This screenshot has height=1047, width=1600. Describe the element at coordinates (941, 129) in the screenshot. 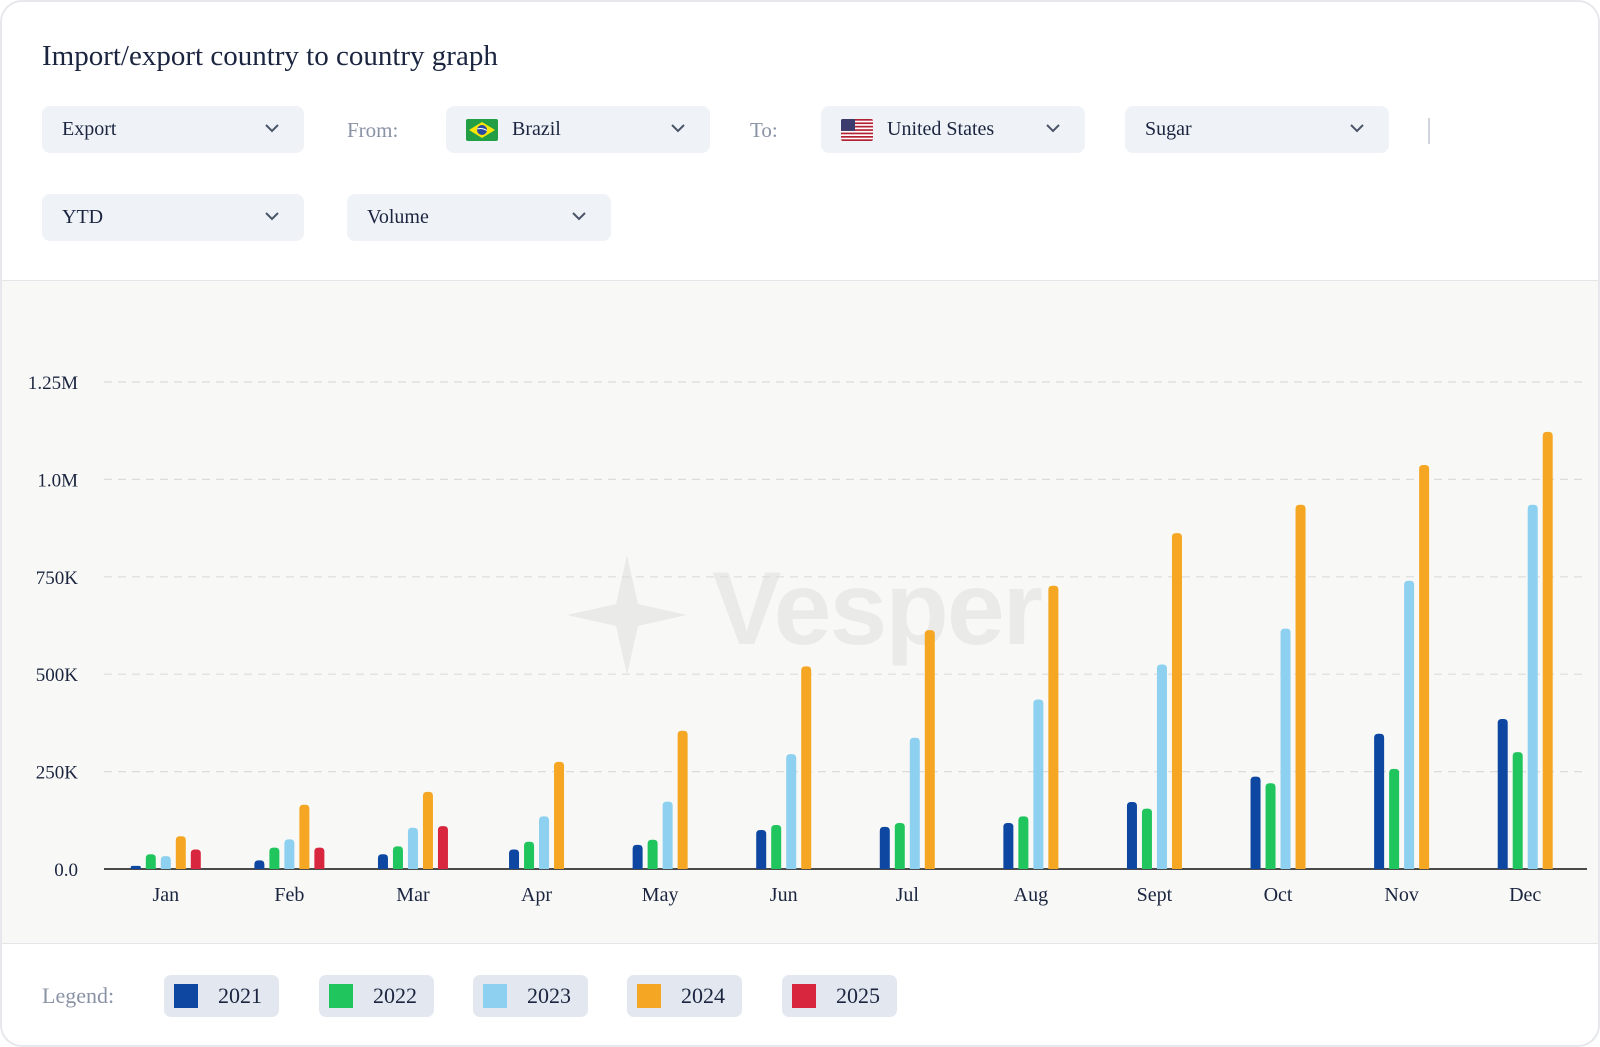

I see `to-country-value: United States` at that location.